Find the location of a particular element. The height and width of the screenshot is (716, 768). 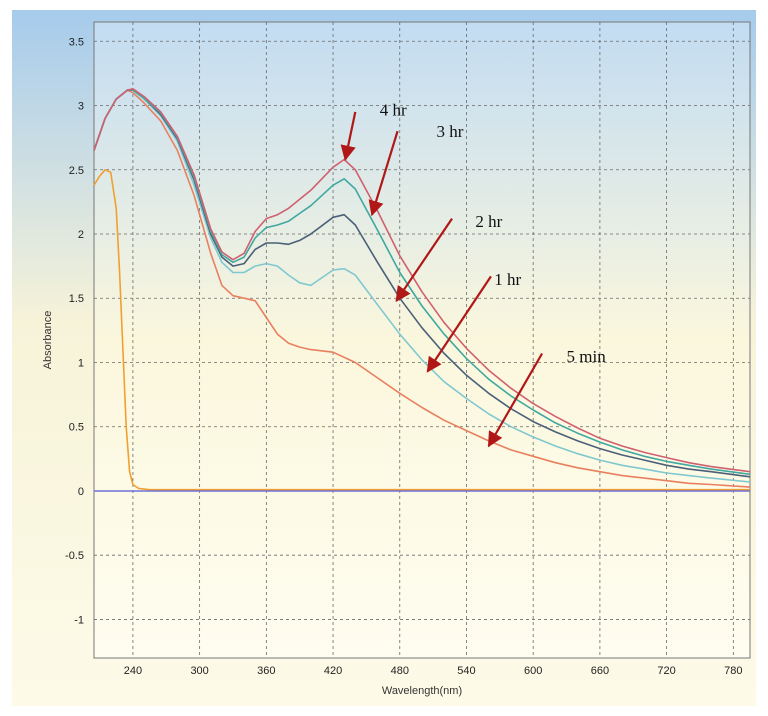

x-tick-label: 540 is located at coordinates (466, 671).